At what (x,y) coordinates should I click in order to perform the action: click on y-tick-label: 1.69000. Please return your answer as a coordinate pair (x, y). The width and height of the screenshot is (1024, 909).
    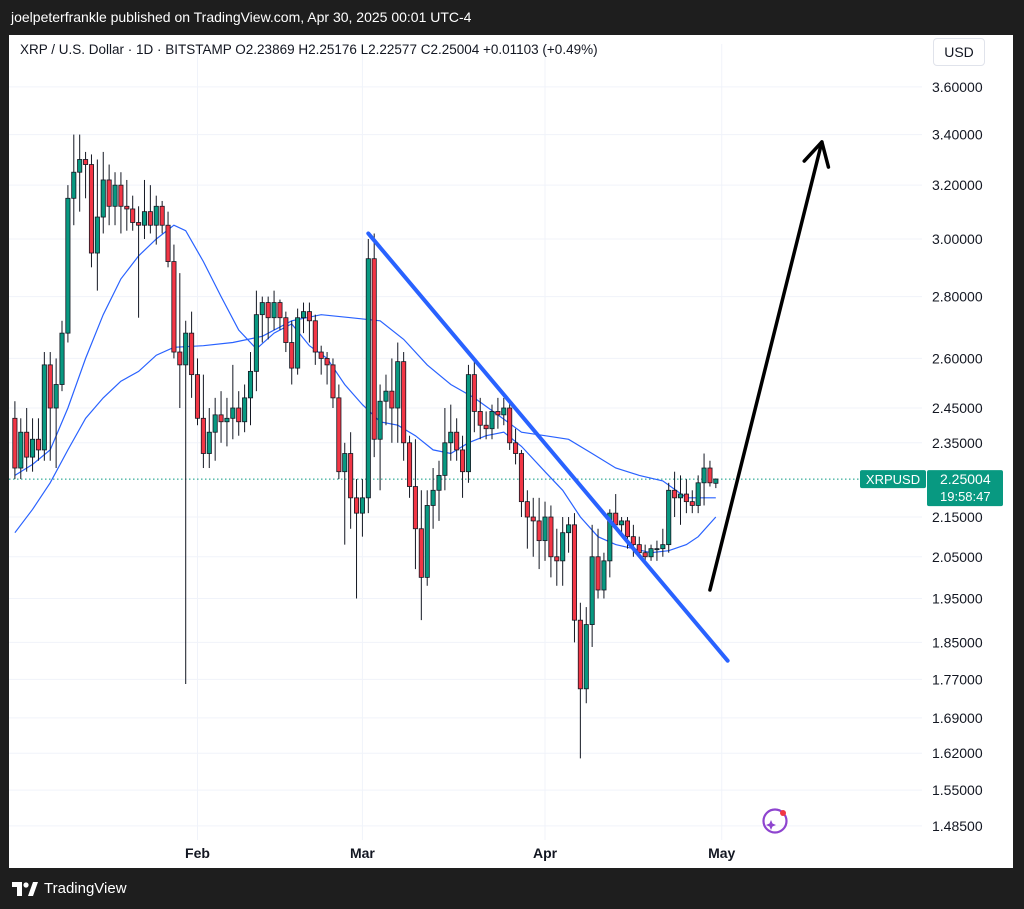
    Looking at the image, I should click on (957, 718).